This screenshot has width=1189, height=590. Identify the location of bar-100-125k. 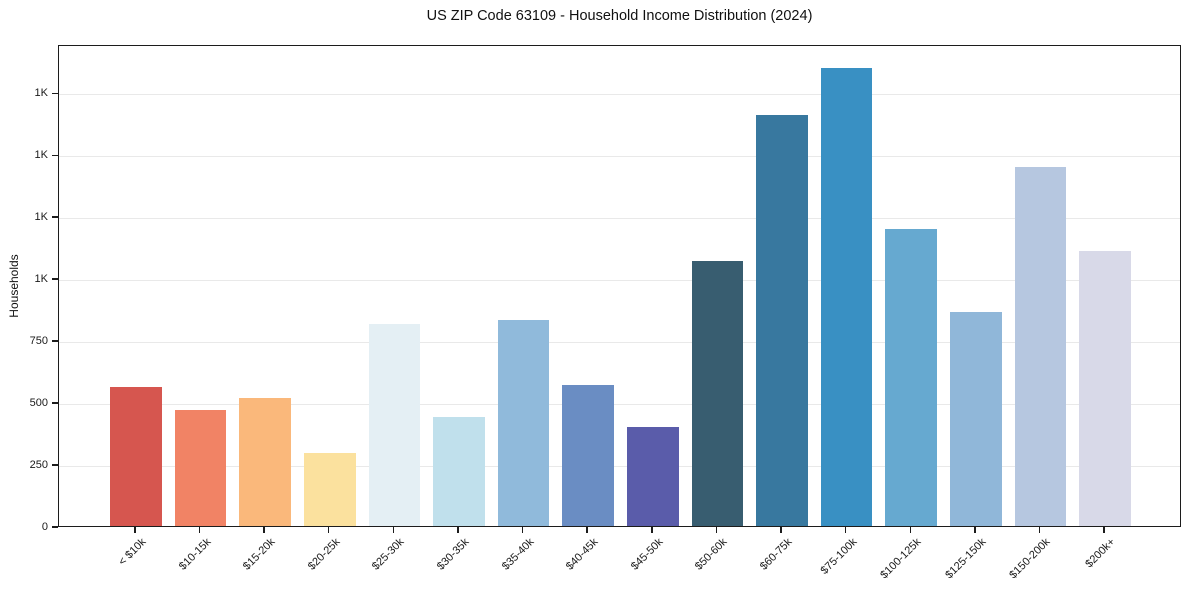
(911, 377).